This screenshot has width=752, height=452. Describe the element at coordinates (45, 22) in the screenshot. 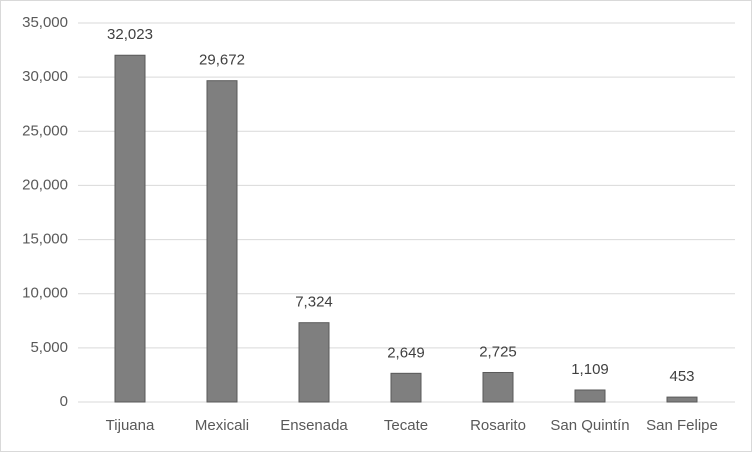

I see `y-tick-label: 35,000` at that location.